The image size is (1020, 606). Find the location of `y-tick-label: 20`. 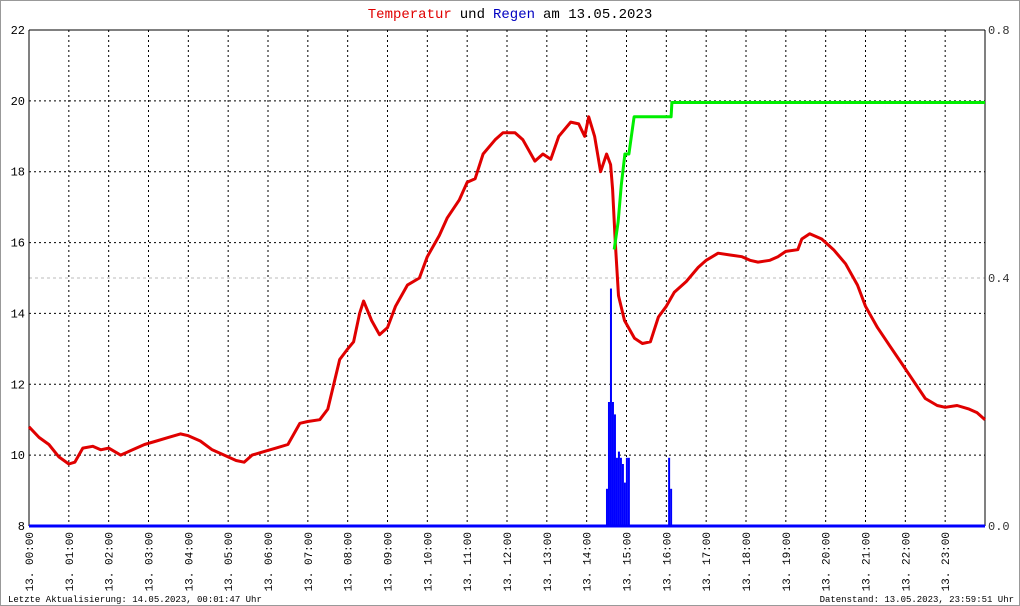

y-tick-label: 20 is located at coordinates (18, 102).